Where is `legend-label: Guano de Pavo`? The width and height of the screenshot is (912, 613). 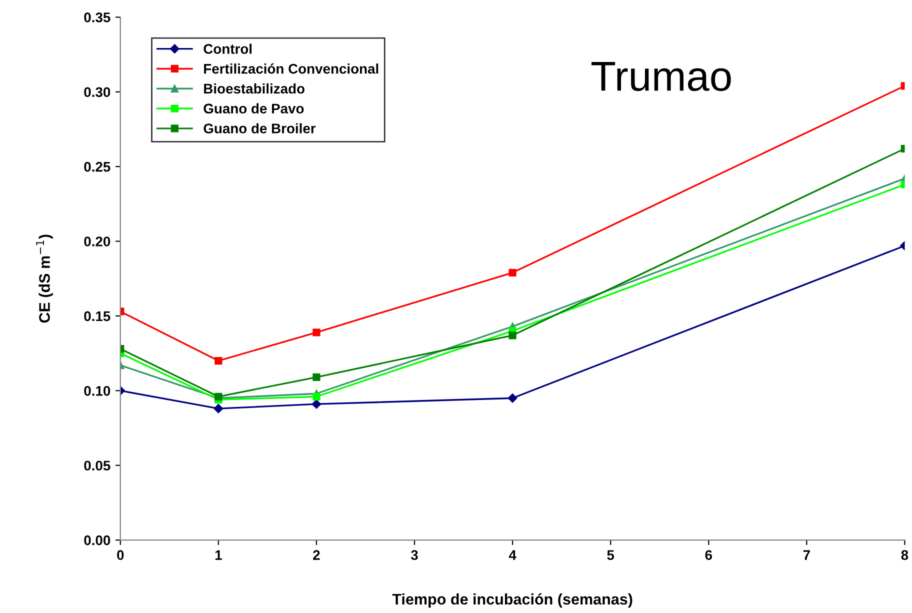 legend-label: Guano de Pavo is located at coordinates (254, 108).